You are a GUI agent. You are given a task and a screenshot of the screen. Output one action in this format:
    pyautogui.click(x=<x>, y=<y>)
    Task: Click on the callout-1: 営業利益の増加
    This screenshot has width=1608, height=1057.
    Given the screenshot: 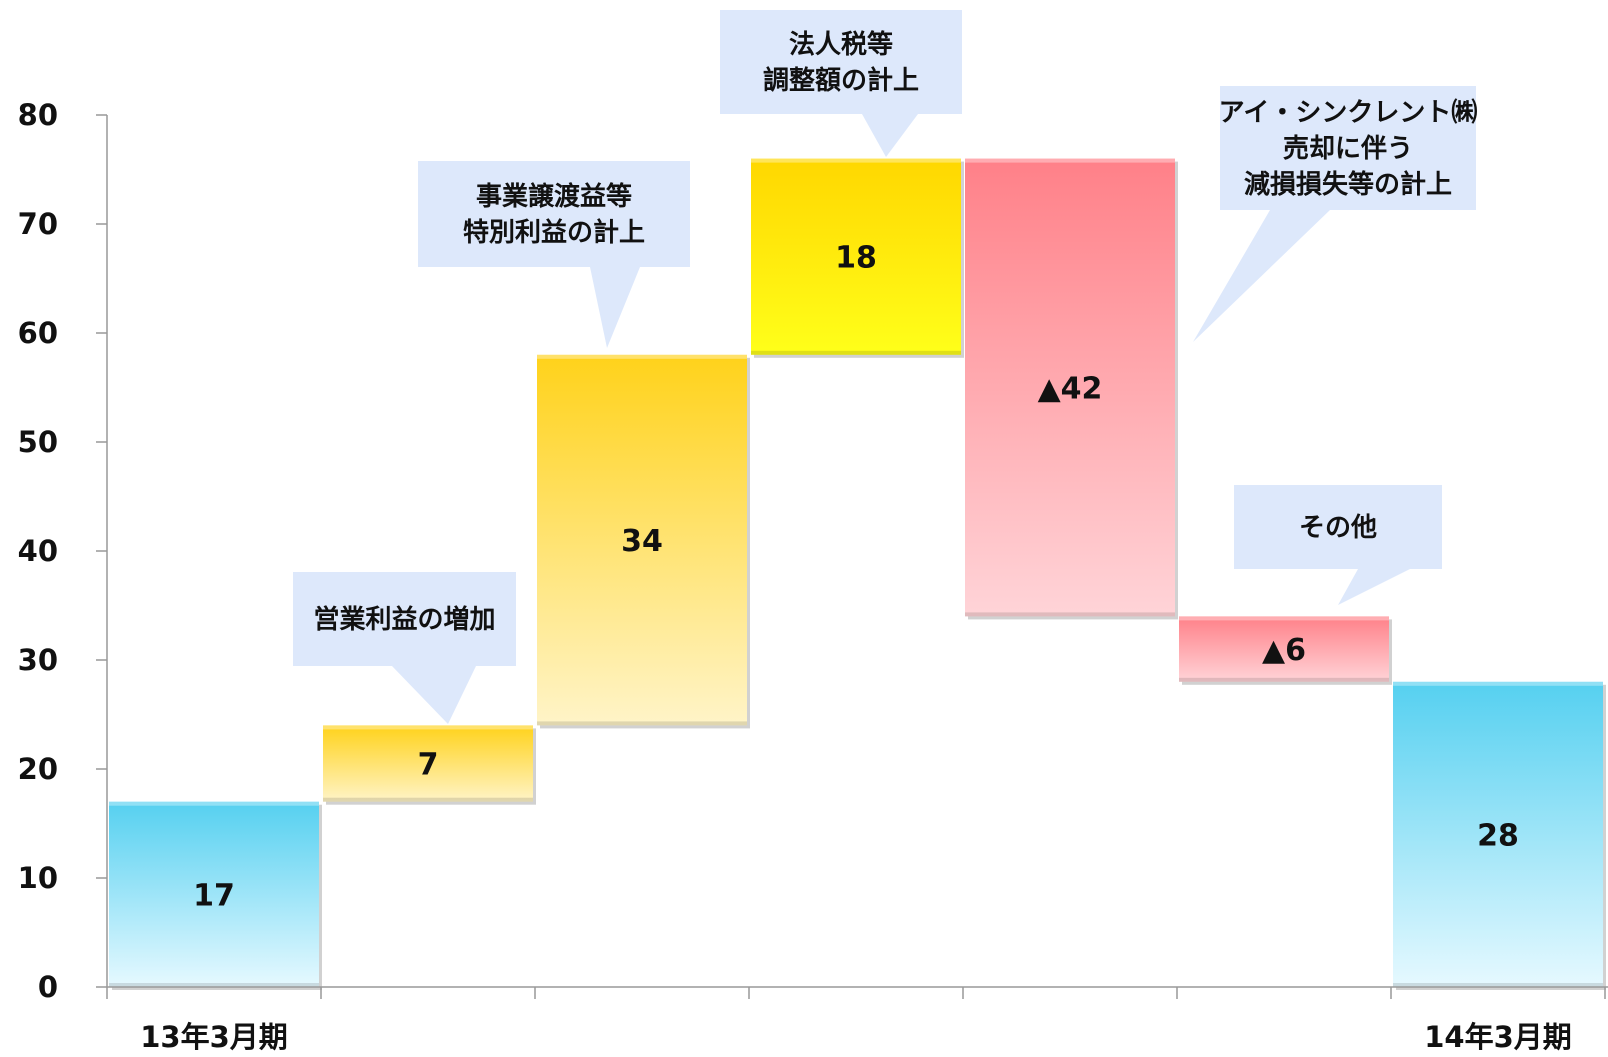 What is the action you would take?
    pyautogui.click(x=404, y=648)
    